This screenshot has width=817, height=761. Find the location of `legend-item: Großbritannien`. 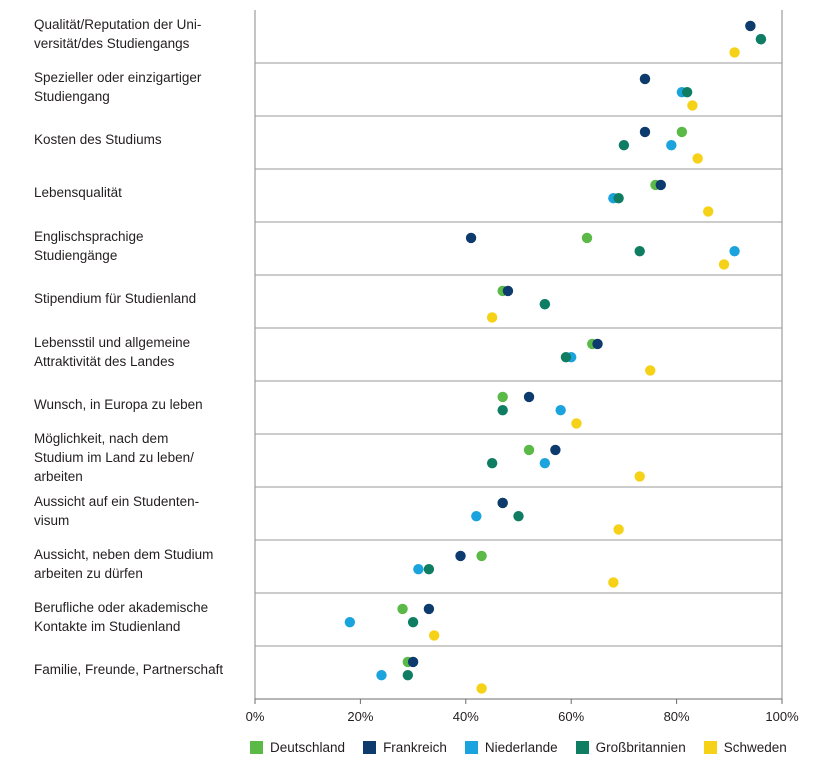

legend-item: Großbritannien is located at coordinates (630, 747).